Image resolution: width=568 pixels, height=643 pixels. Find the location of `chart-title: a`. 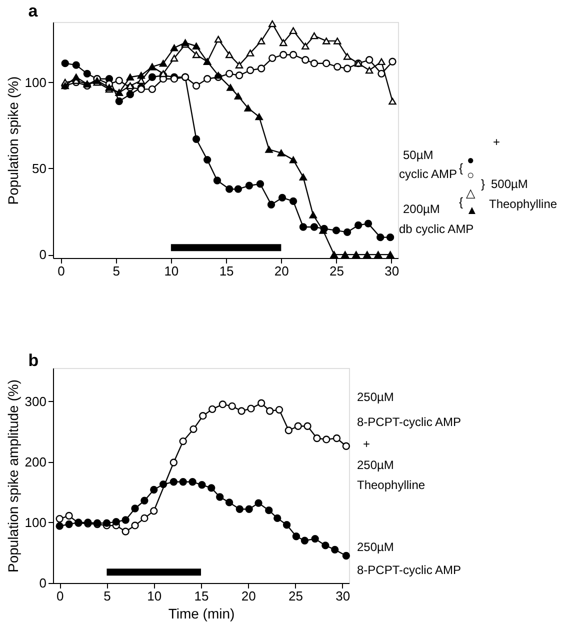

chart-title: a is located at coordinates (33, 11).